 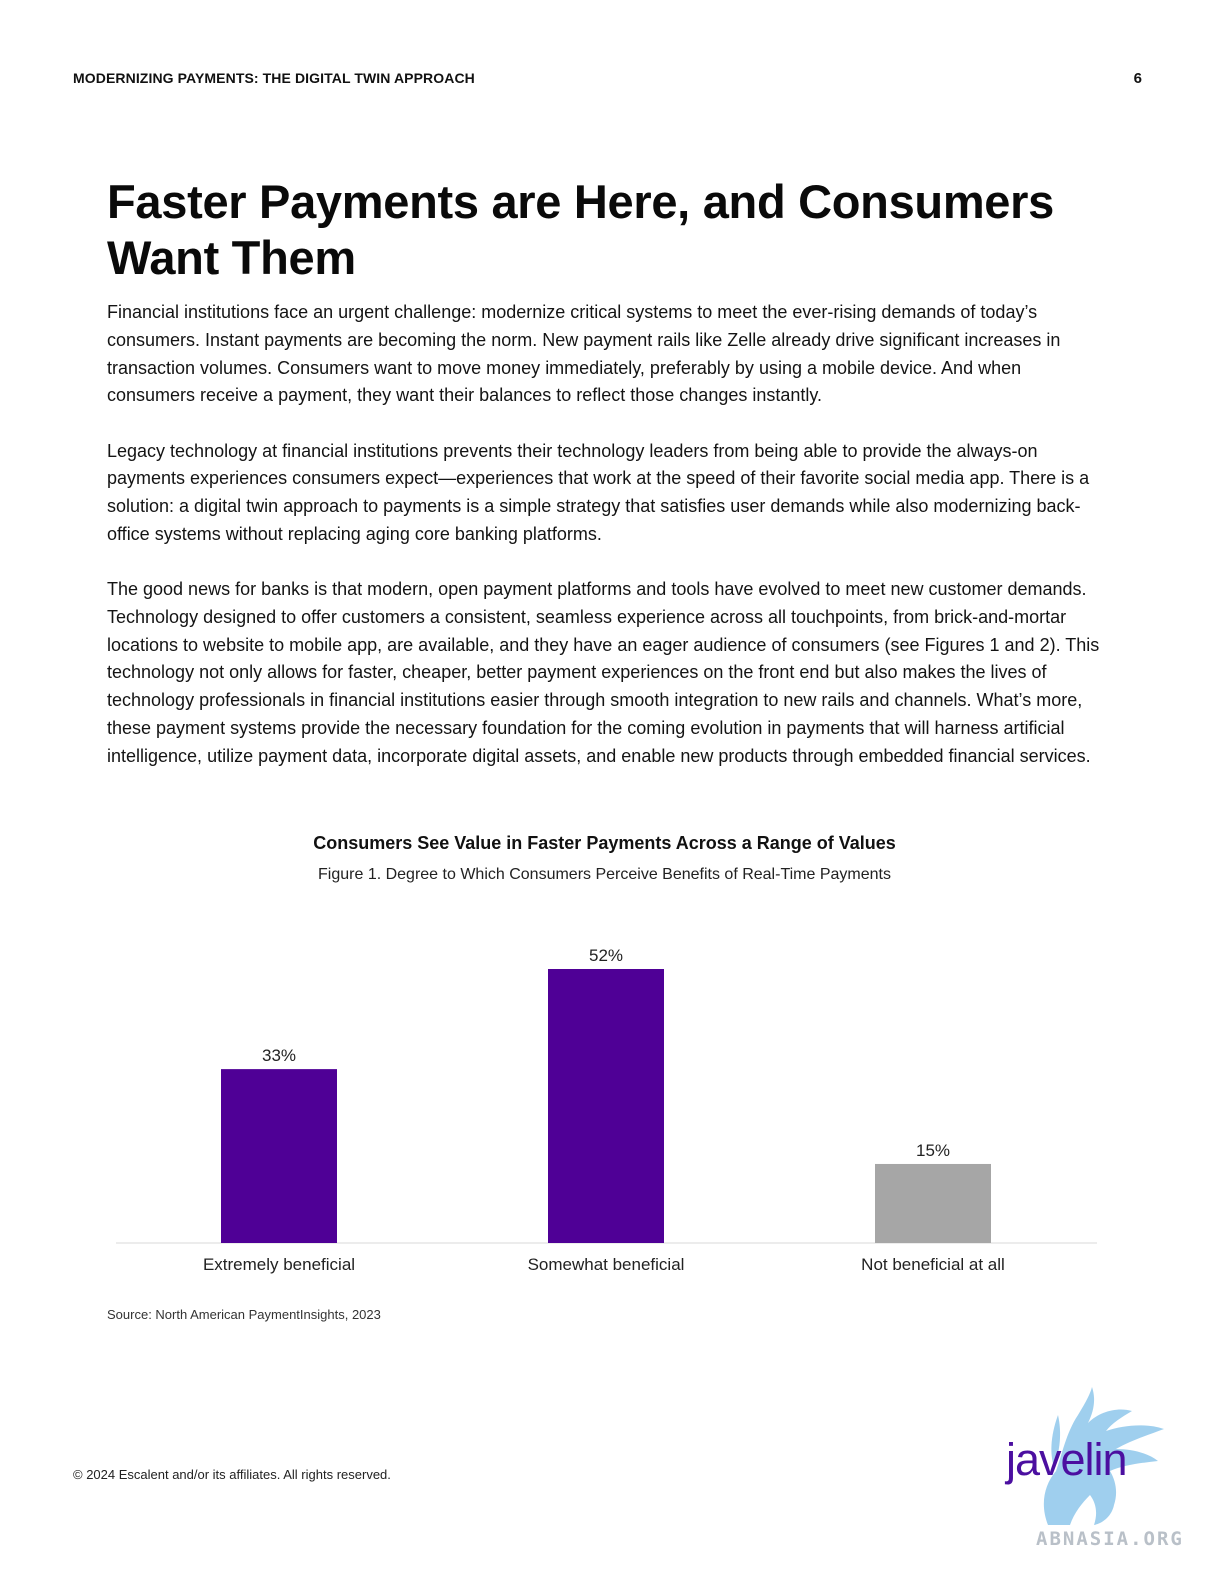 What do you see at coordinates (279, 1055) in the screenshot?
I see `data-label: 33%` at bounding box center [279, 1055].